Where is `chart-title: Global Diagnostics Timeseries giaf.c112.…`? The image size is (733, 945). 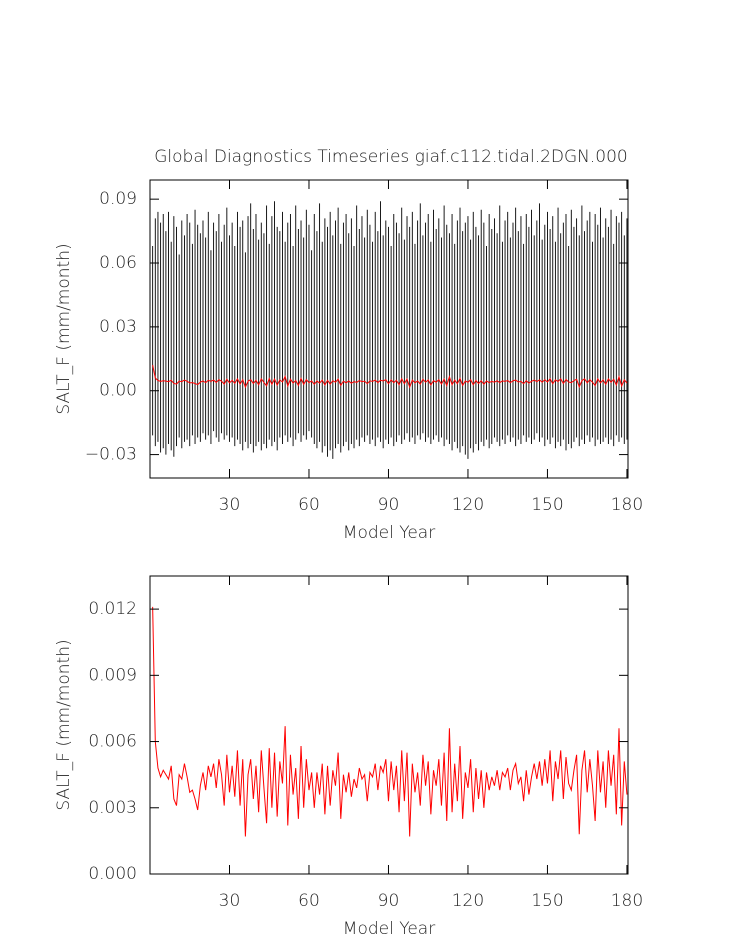
chart-title: Global Diagnostics Timeseries giaf.c112.… is located at coordinates (391, 157).